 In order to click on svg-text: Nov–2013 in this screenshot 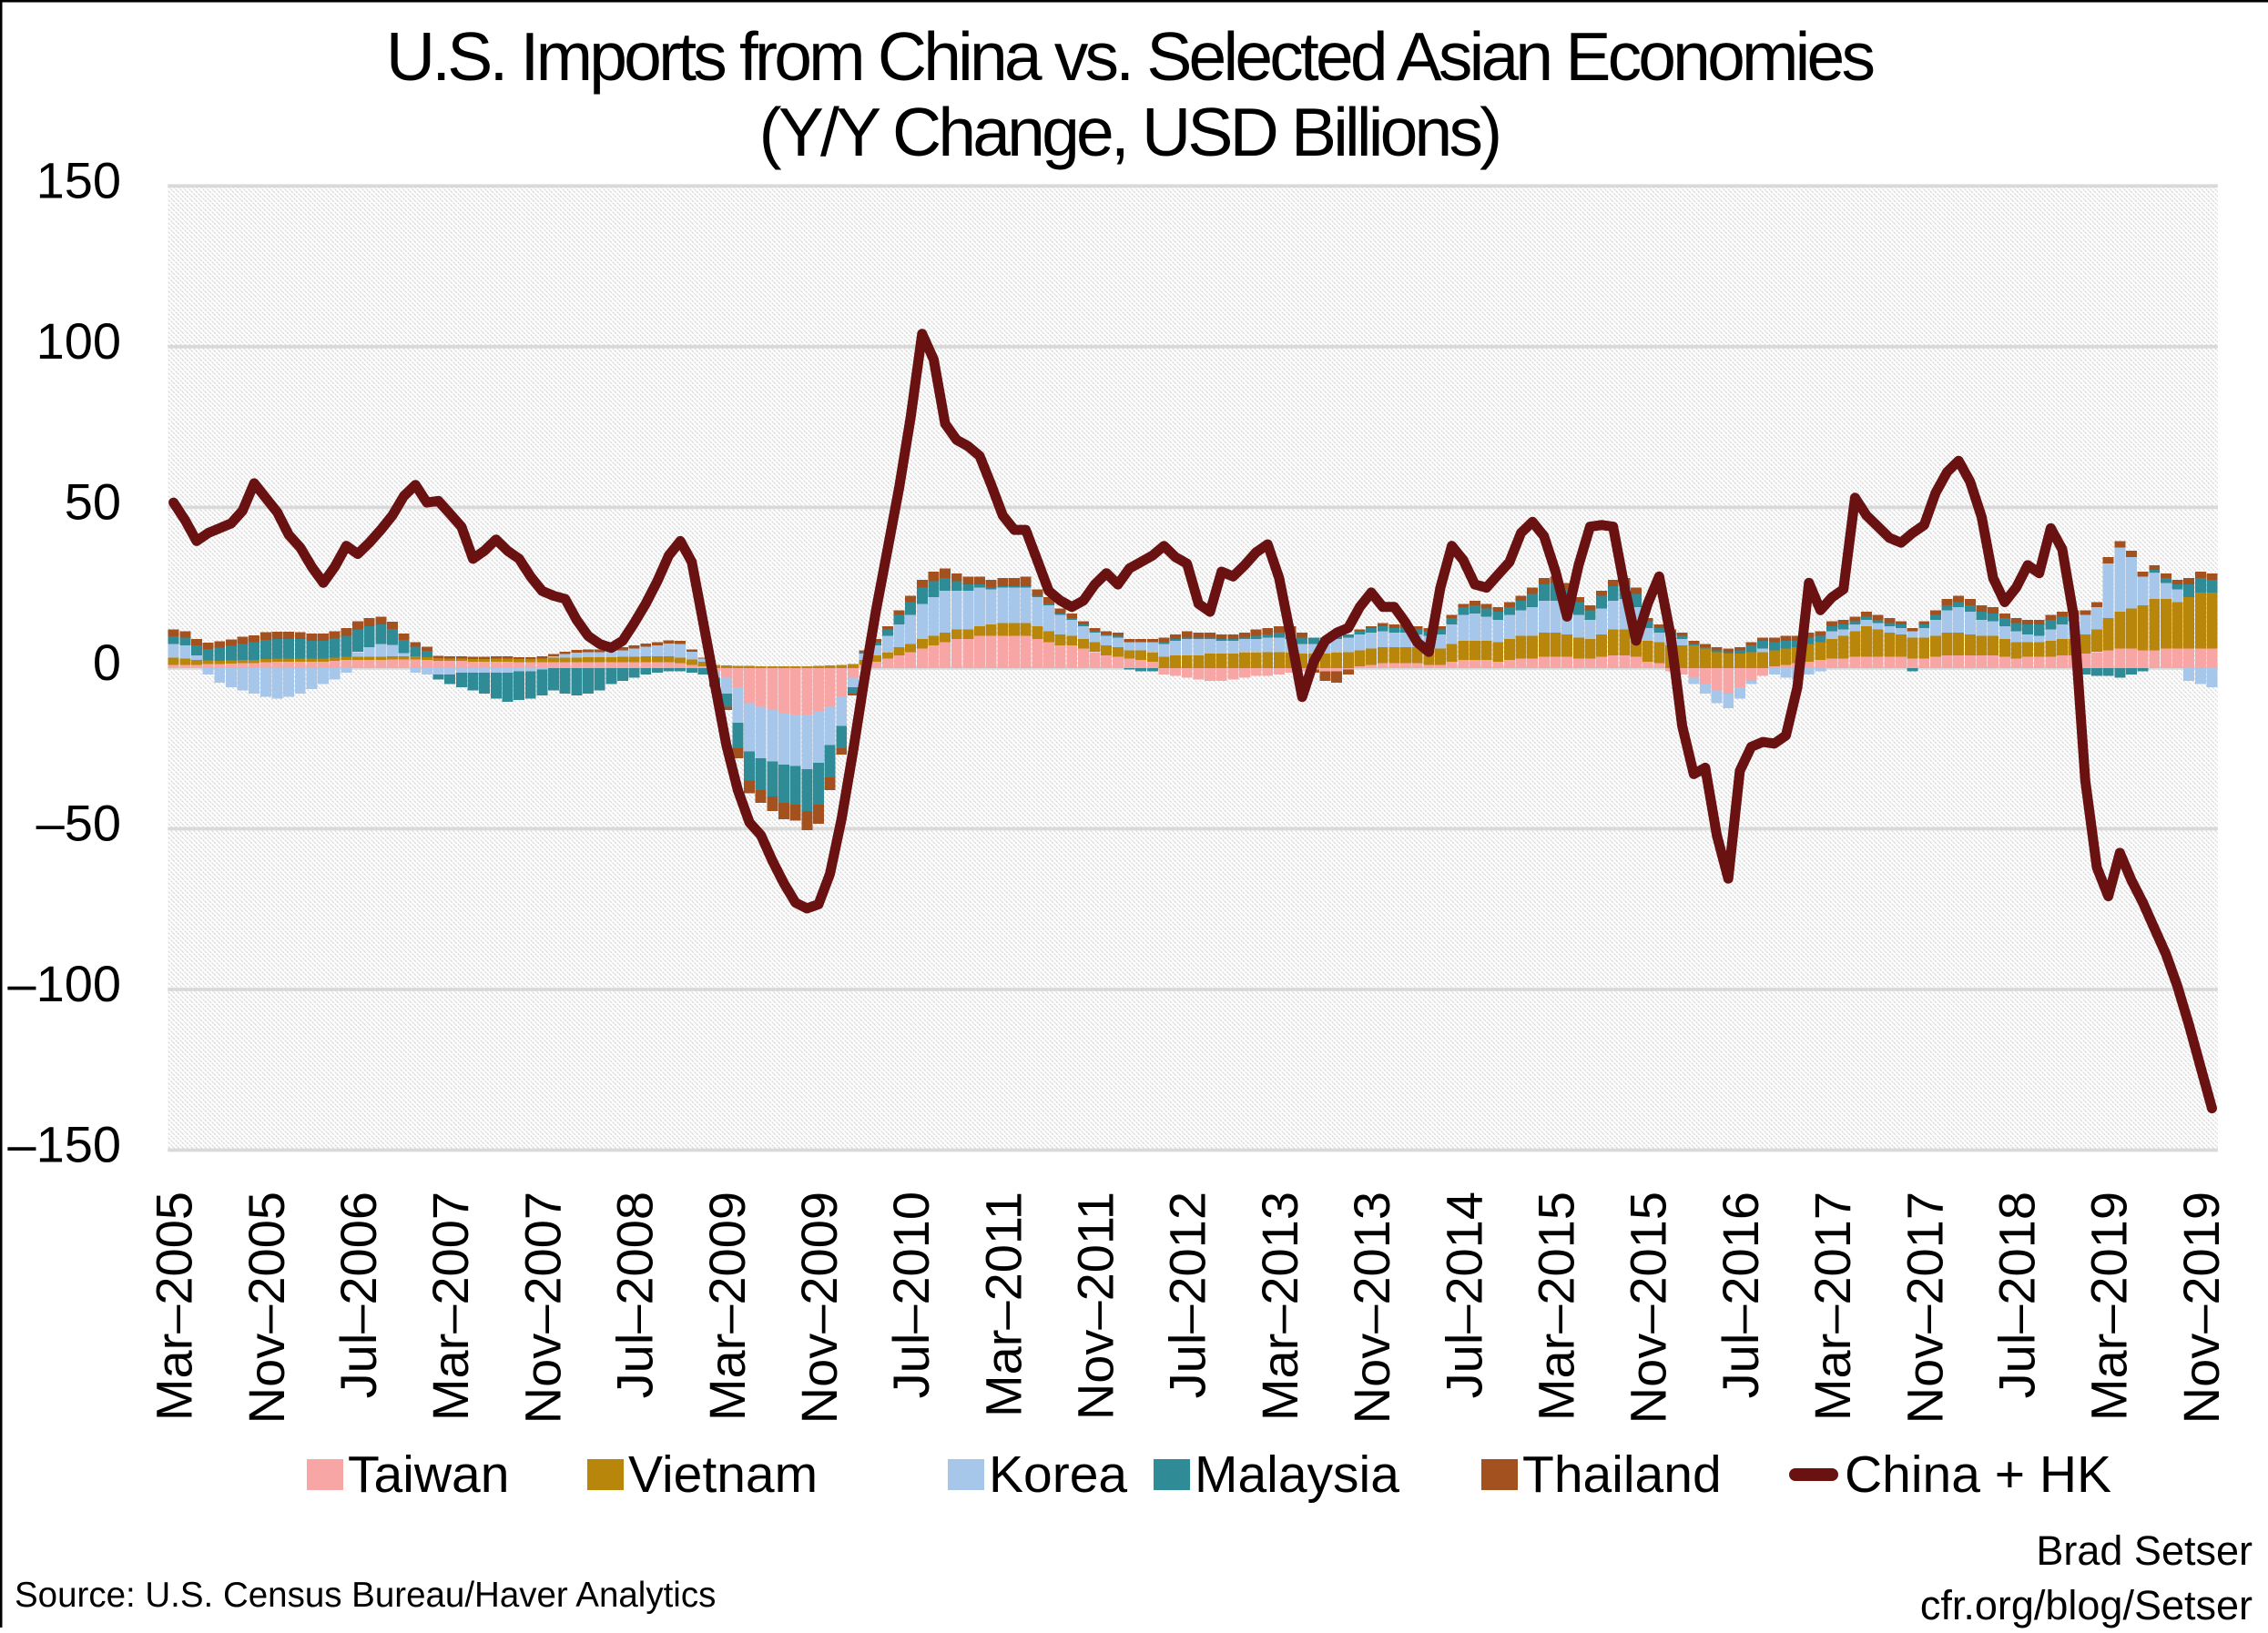, I will do `click(1371, 1308)`.